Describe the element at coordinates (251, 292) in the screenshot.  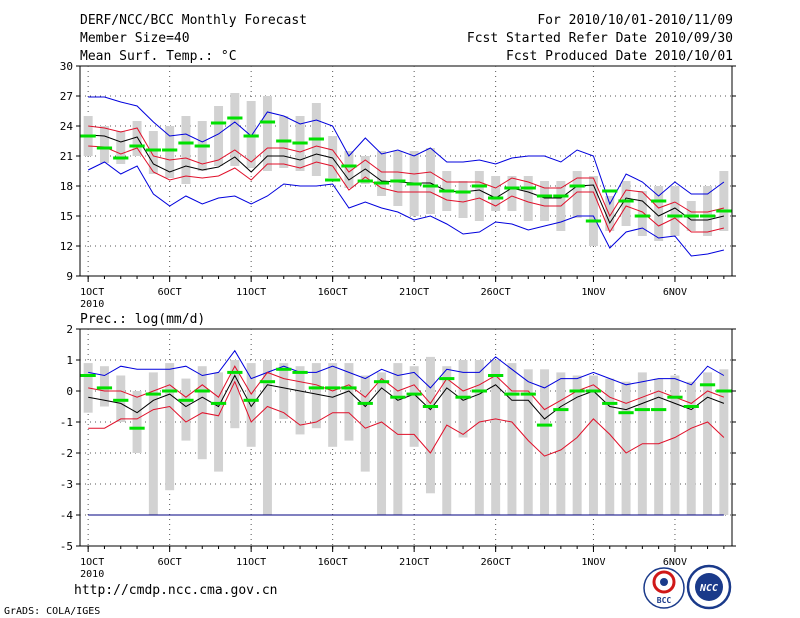
I see `temp-xtick-label: 11OCT` at that location.